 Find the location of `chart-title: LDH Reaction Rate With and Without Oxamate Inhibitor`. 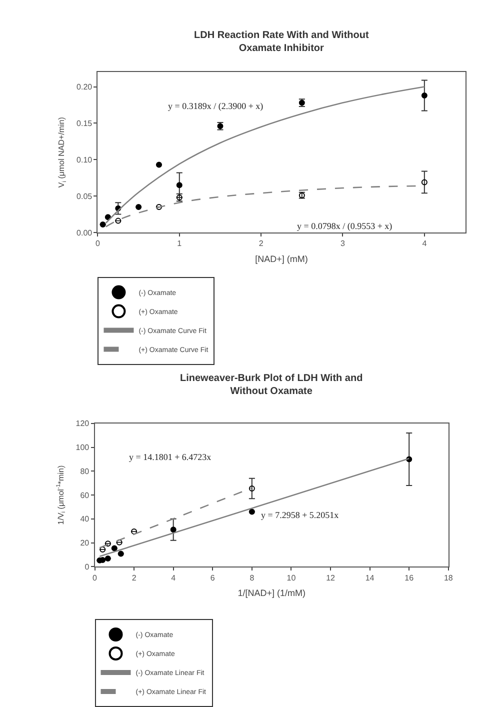

chart-title: LDH Reaction Rate With and Without Oxamate Inhibitor is located at coordinates (282, 42).